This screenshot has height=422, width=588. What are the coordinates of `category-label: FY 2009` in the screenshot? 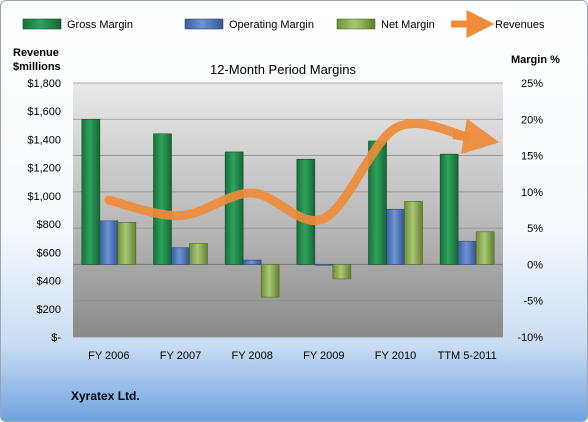 It's located at (323, 356).